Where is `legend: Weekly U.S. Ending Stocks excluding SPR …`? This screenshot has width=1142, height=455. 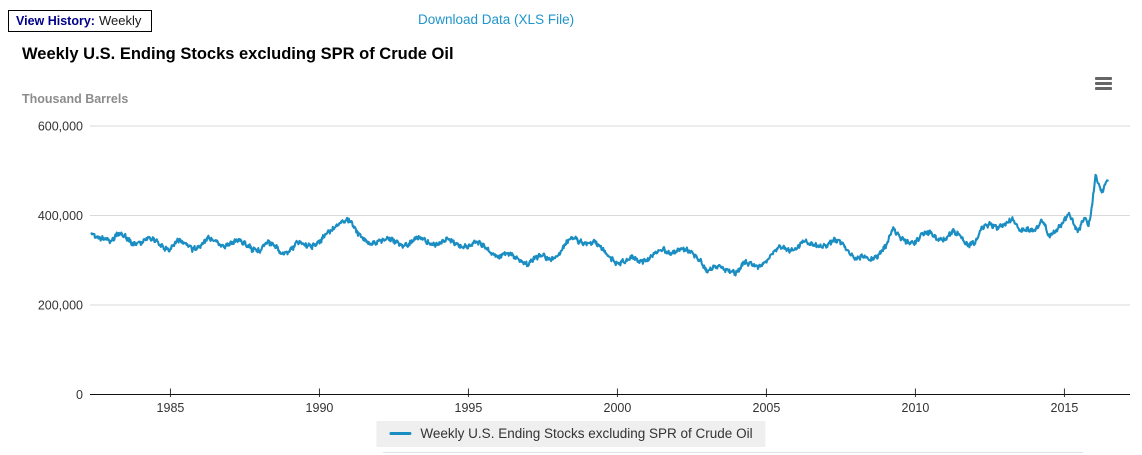 legend: Weekly U.S. Ending Stocks excluding SPR … is located at coordinates (571, 434).